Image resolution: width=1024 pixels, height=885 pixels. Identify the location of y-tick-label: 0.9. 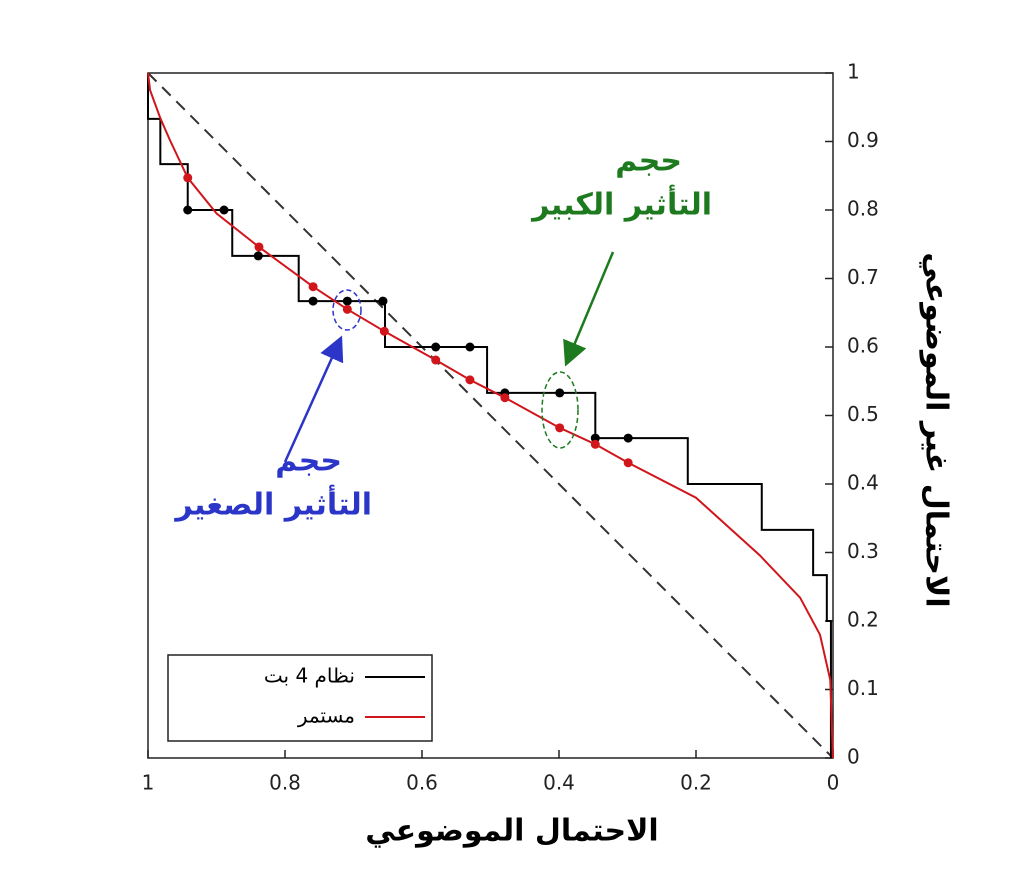
(863, 140).